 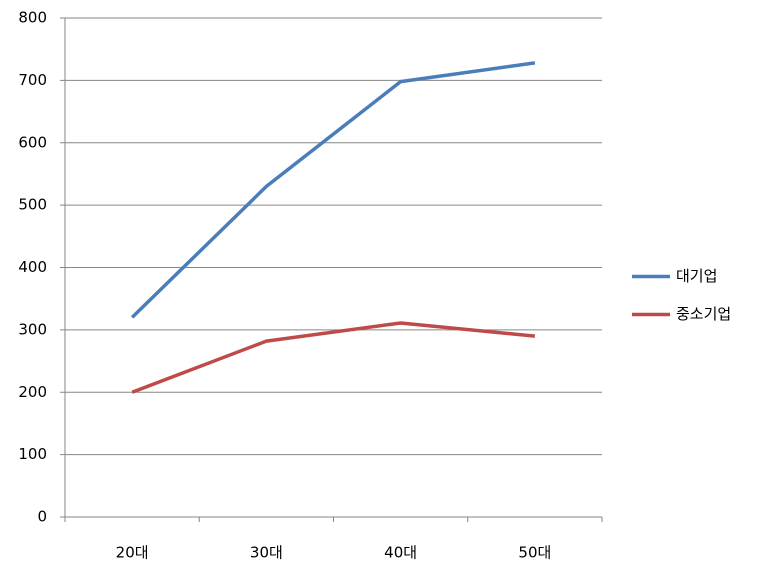 I want to click on y-tick-label: 400, so click(x=32, y=267).